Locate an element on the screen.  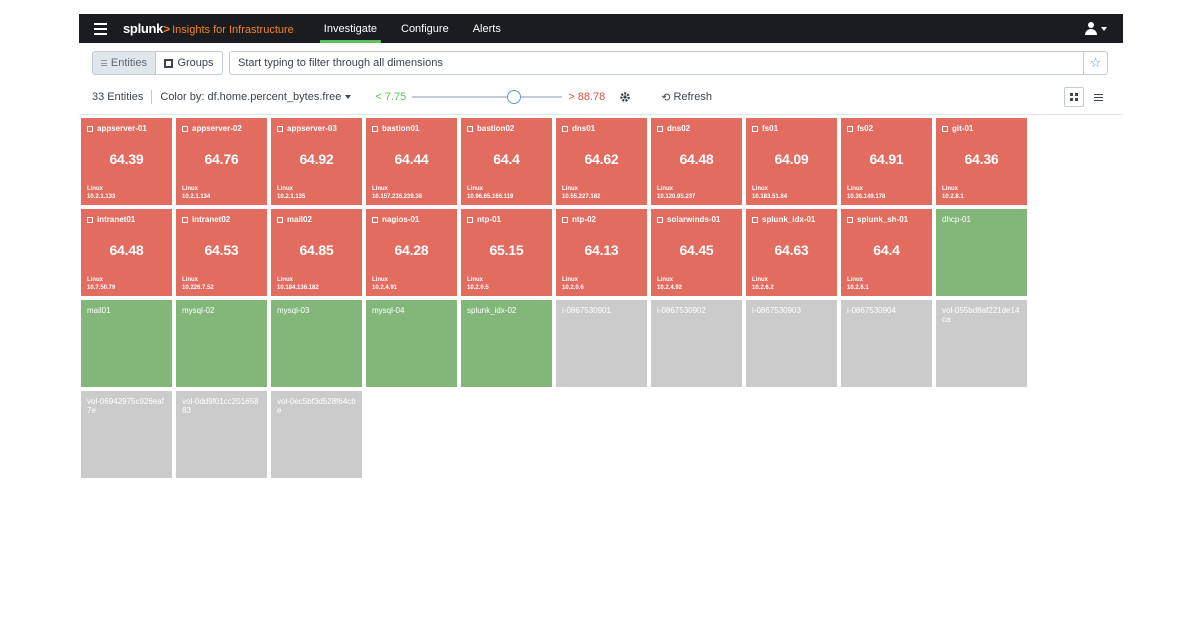
color-by-label: Color by: df.home.percent_bytes.free is located at coordinates (251, 97).